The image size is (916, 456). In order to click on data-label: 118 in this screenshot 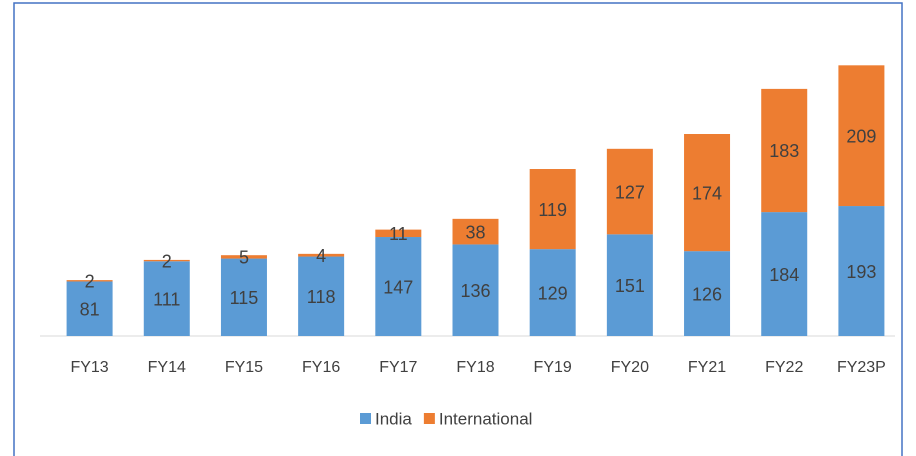, I will do `click(321, 297)`.